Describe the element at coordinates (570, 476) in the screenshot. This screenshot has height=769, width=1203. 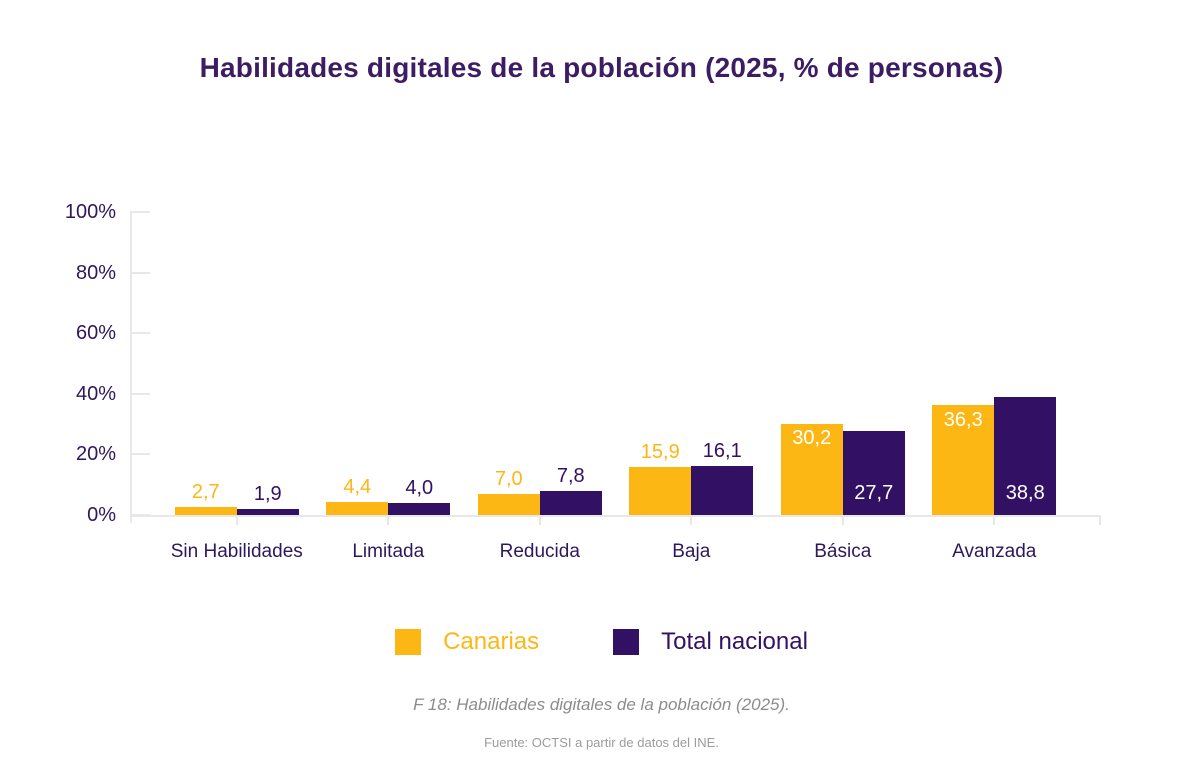
I see `value-label: 7,8` at that location.